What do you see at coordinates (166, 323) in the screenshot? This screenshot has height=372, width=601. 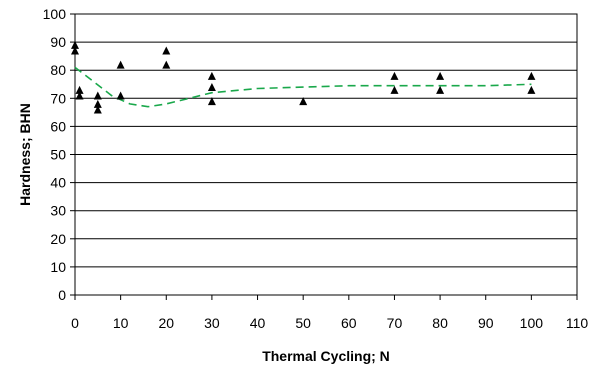 I see `x-tick-label: 20` at bounding box center [166, 323].